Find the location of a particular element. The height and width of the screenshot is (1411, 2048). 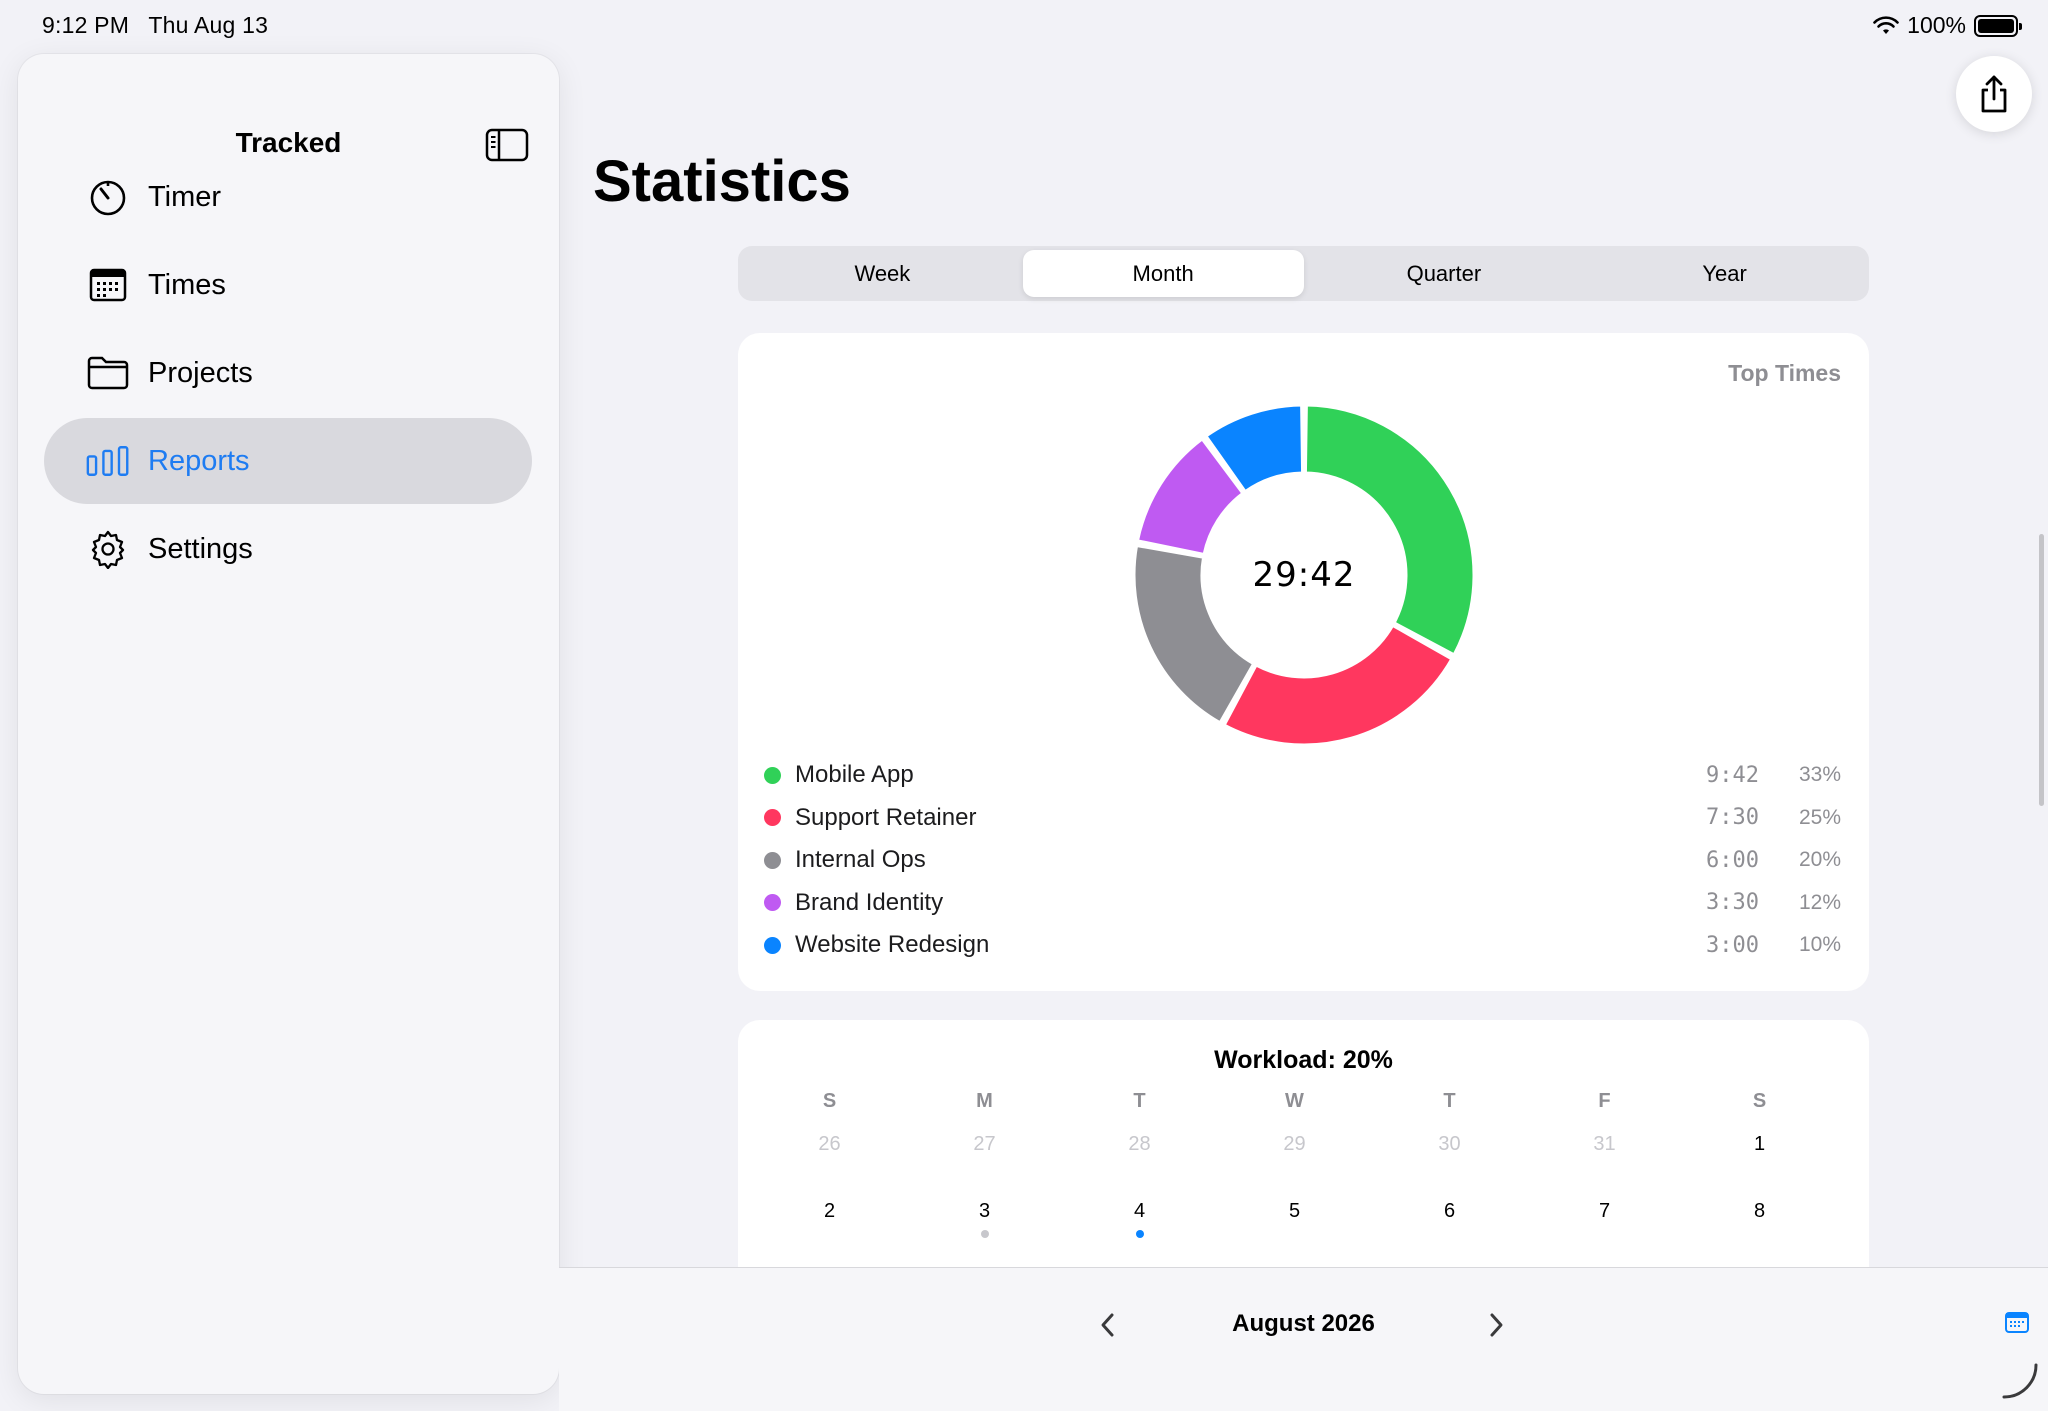

sidebar-item-projects: Projects is located at coordinates (288, 373).